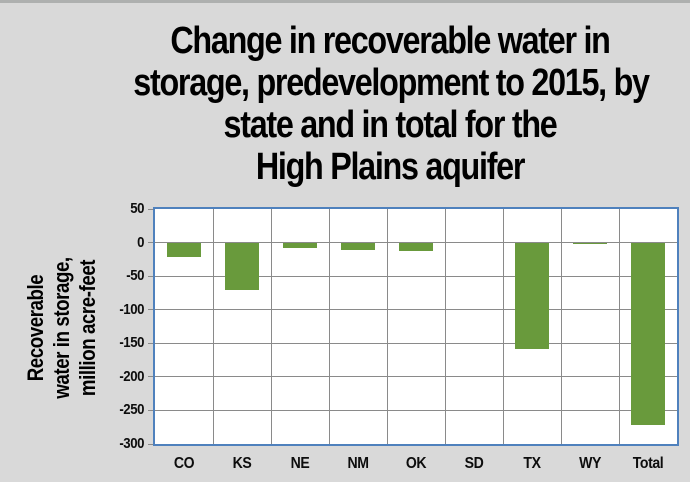 The height and width of the screenshot is (482, 690). I want to click on gridline-y--50, so click(416, 276).